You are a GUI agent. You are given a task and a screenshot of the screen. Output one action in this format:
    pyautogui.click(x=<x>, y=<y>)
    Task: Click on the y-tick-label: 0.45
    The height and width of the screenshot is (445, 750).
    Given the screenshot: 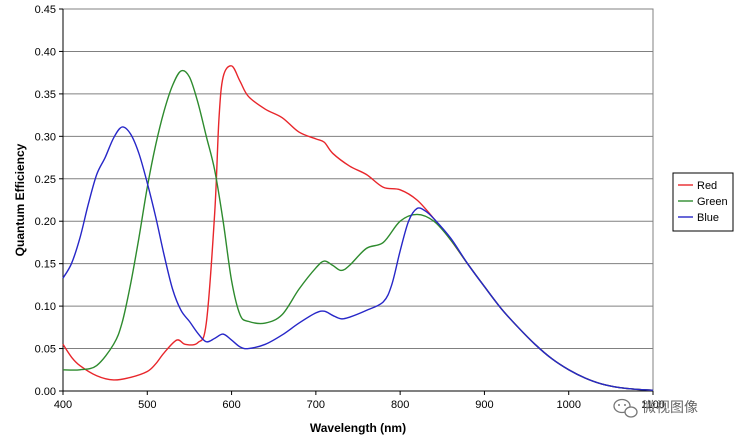 What is the action you would take?
    pyautogui.click(x=45, y=10)
    